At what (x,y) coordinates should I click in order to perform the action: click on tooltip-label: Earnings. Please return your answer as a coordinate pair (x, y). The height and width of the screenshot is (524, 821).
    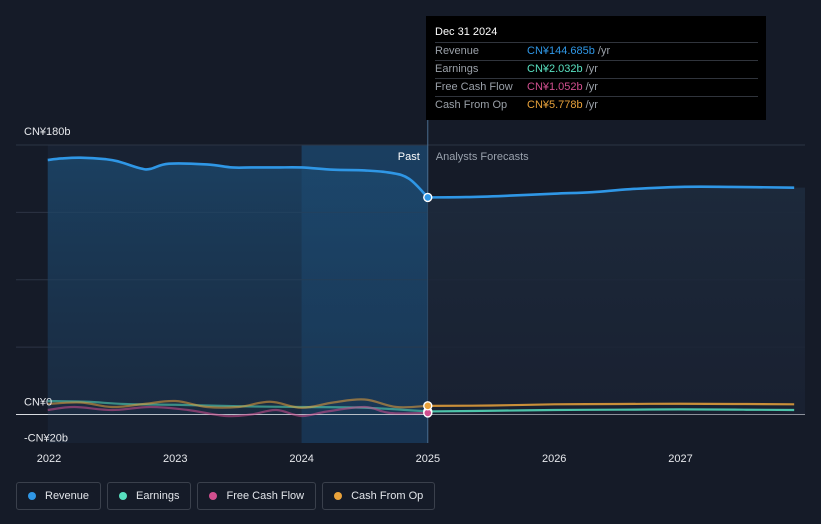
    Looking at the image, I should click on (457, 69).